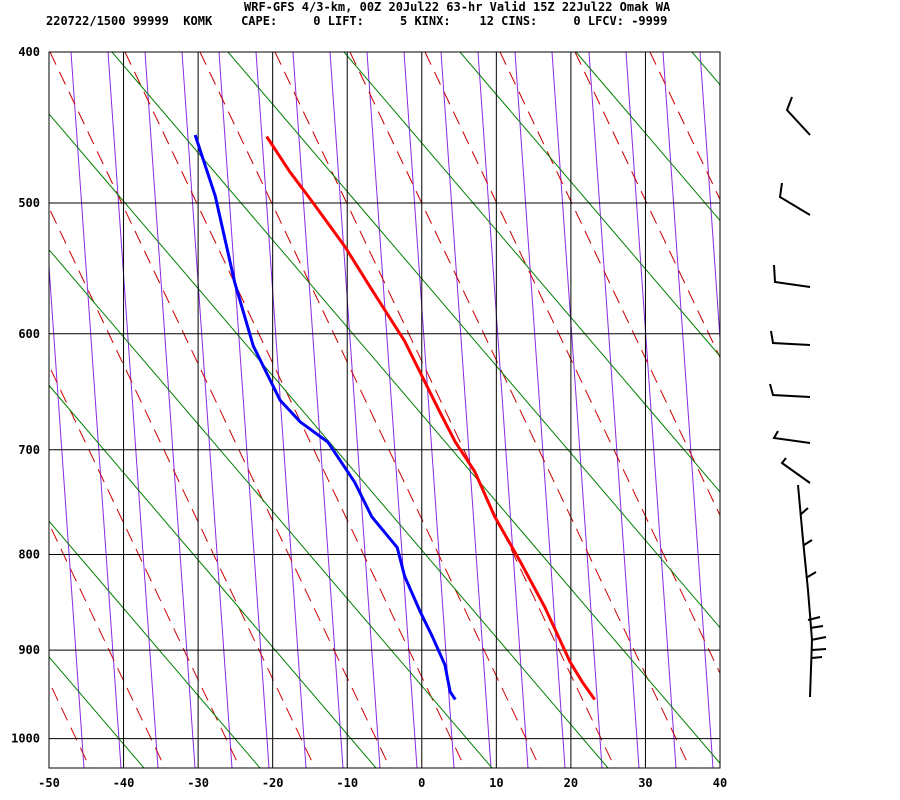 The width and height of the screenshot is (900, 800). What do you see at coordinates (805, 591) in the screenshot?
I see `wind-barb-staff` at bounding box center [805, 591].